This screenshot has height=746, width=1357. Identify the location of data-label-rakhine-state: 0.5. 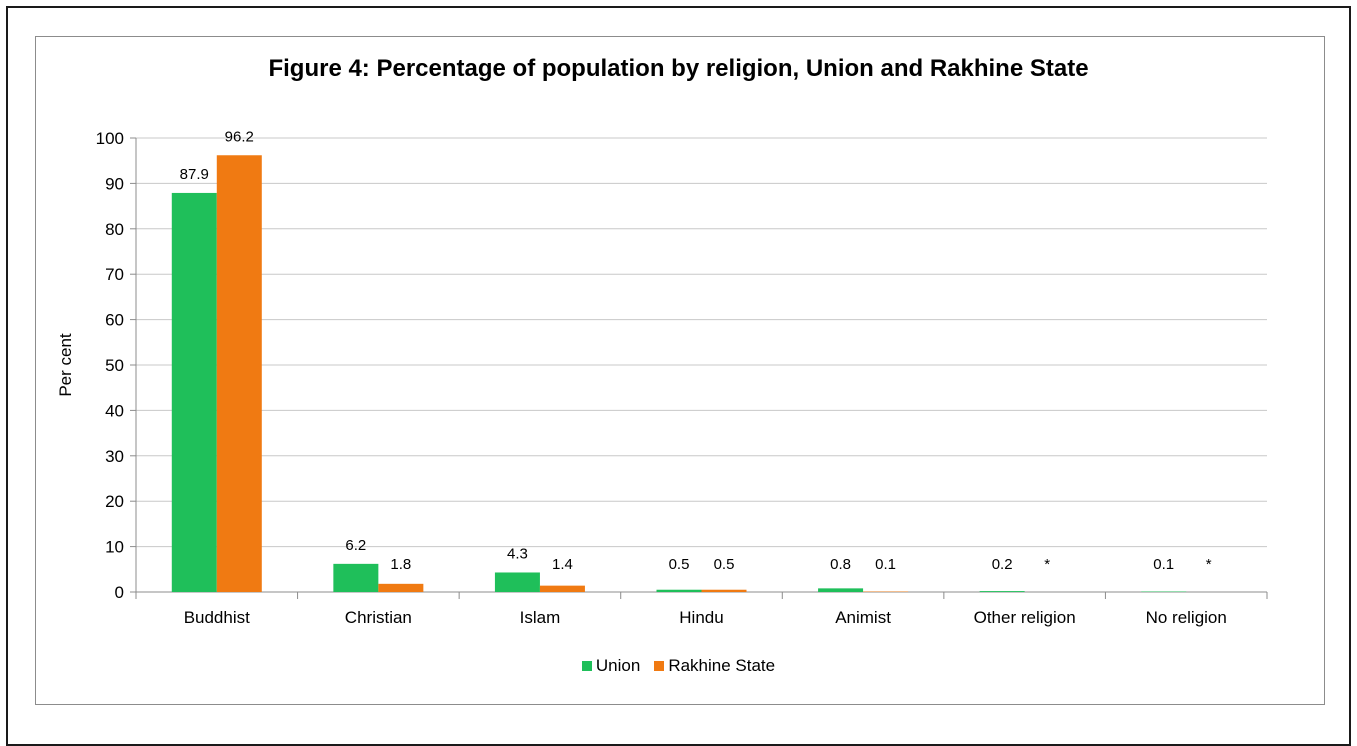
(724, 564).